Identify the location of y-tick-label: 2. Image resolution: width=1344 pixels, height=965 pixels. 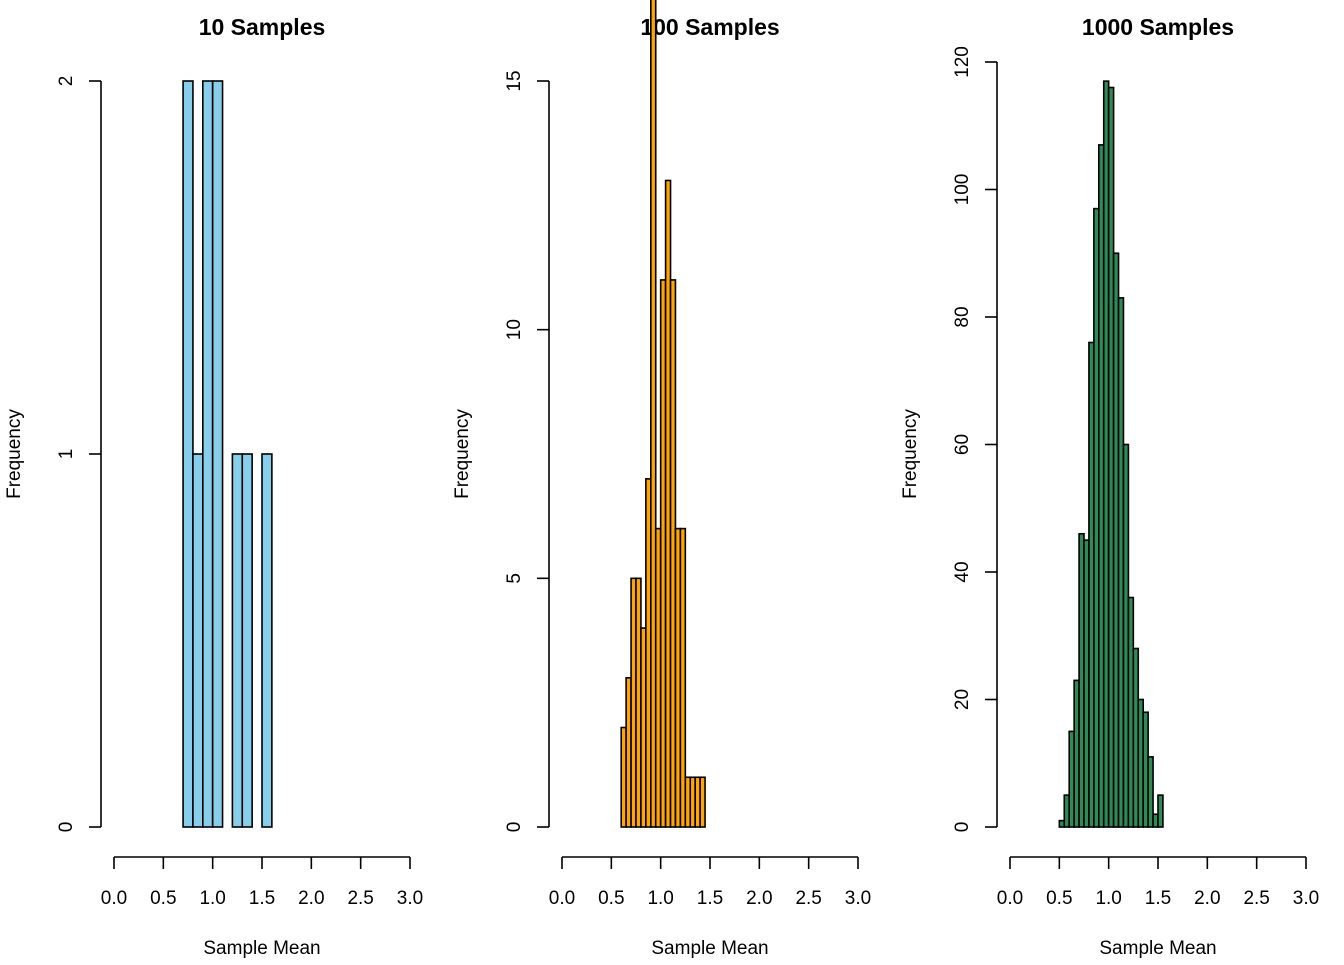
(66, 81).